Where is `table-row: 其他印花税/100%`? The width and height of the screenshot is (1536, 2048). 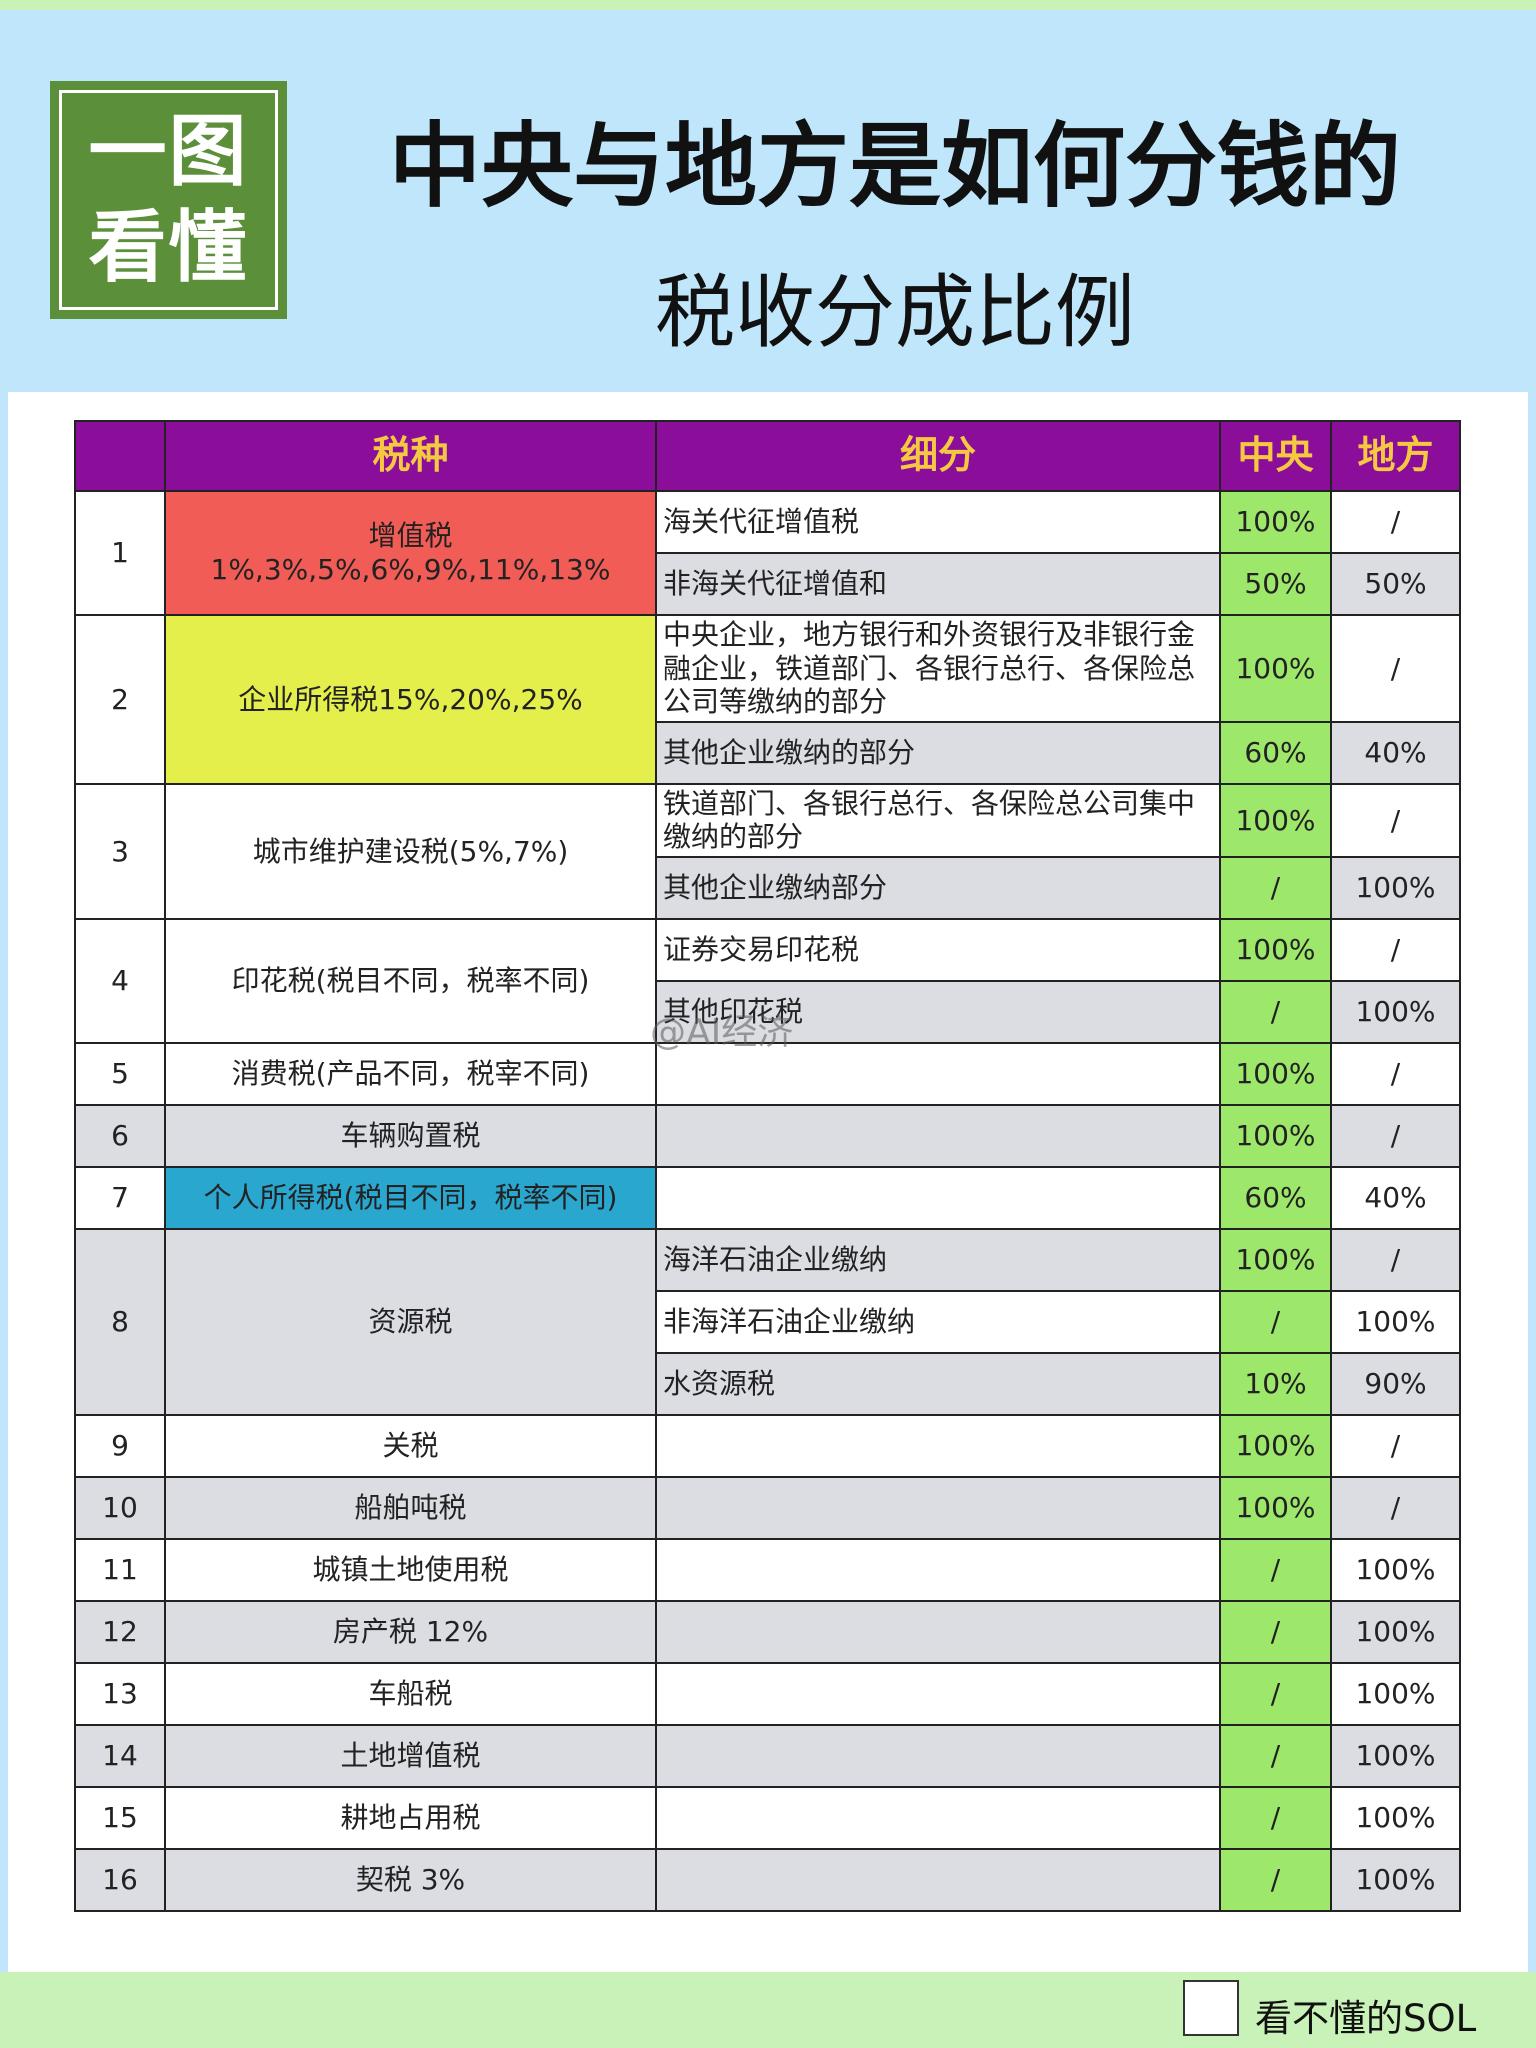 table-row: 其他印花税/100% is located at coordinates (768, 1011).